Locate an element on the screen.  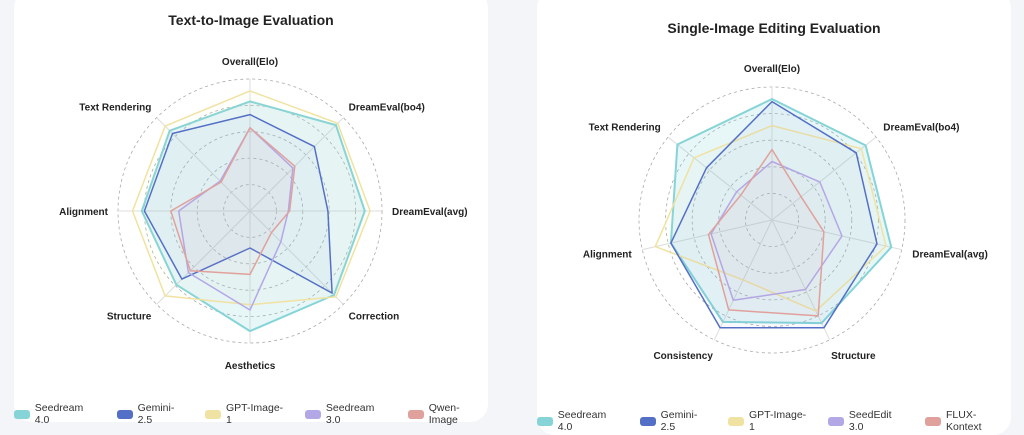
series-qwen-image is located at coordinates (233, 201).